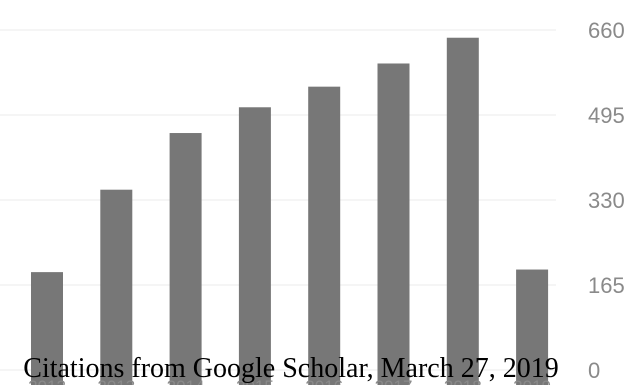 The height and width of the screenshot is (385, 636). Describe the element at coordinates (254, 246) in the screenshot. I see `bar-2015` at that location.